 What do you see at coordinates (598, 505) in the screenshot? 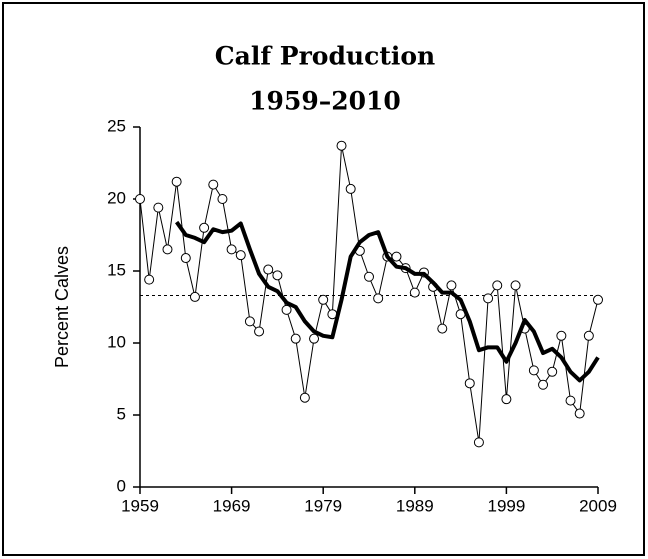
I see `x-tick-label: 2009` at bounding box center [598, 505].